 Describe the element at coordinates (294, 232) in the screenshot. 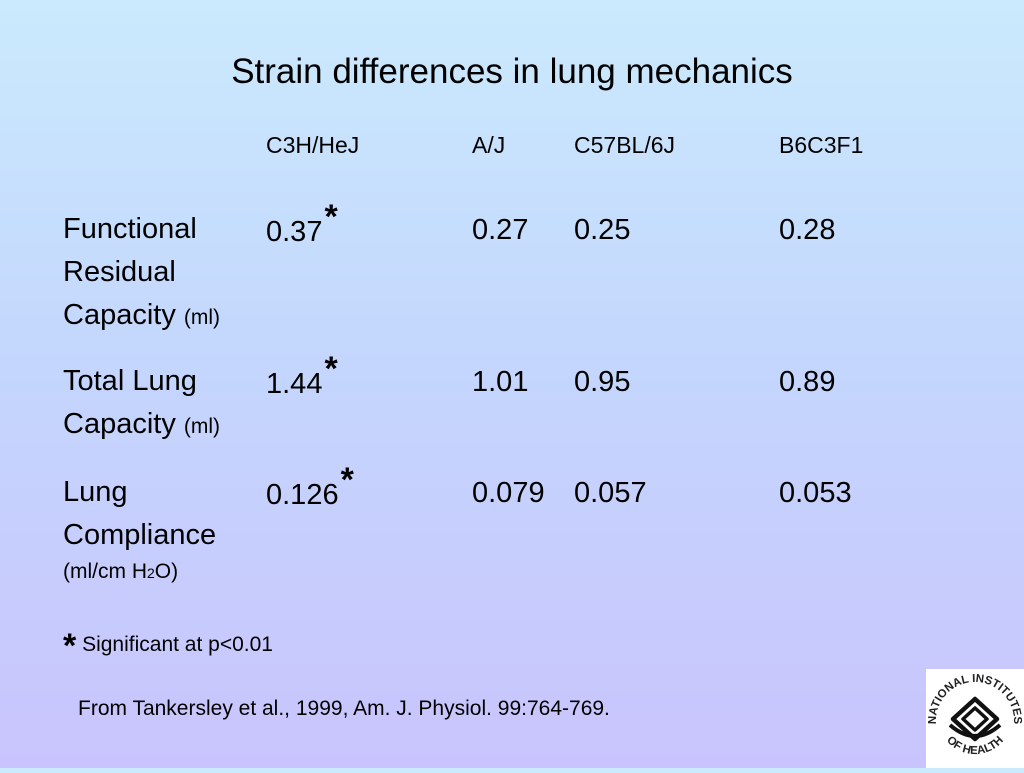

I see `cell-value: 0.37` at that location.